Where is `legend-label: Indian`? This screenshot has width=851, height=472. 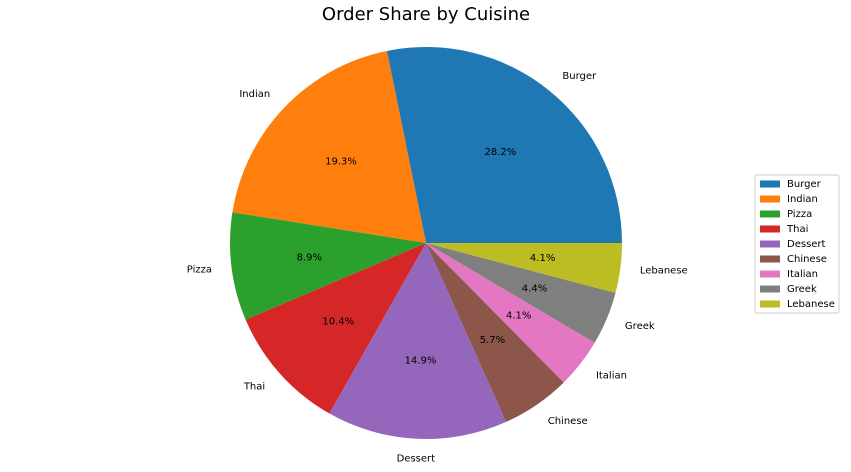 legend-label: Indian is located at coordinates (802, 199).